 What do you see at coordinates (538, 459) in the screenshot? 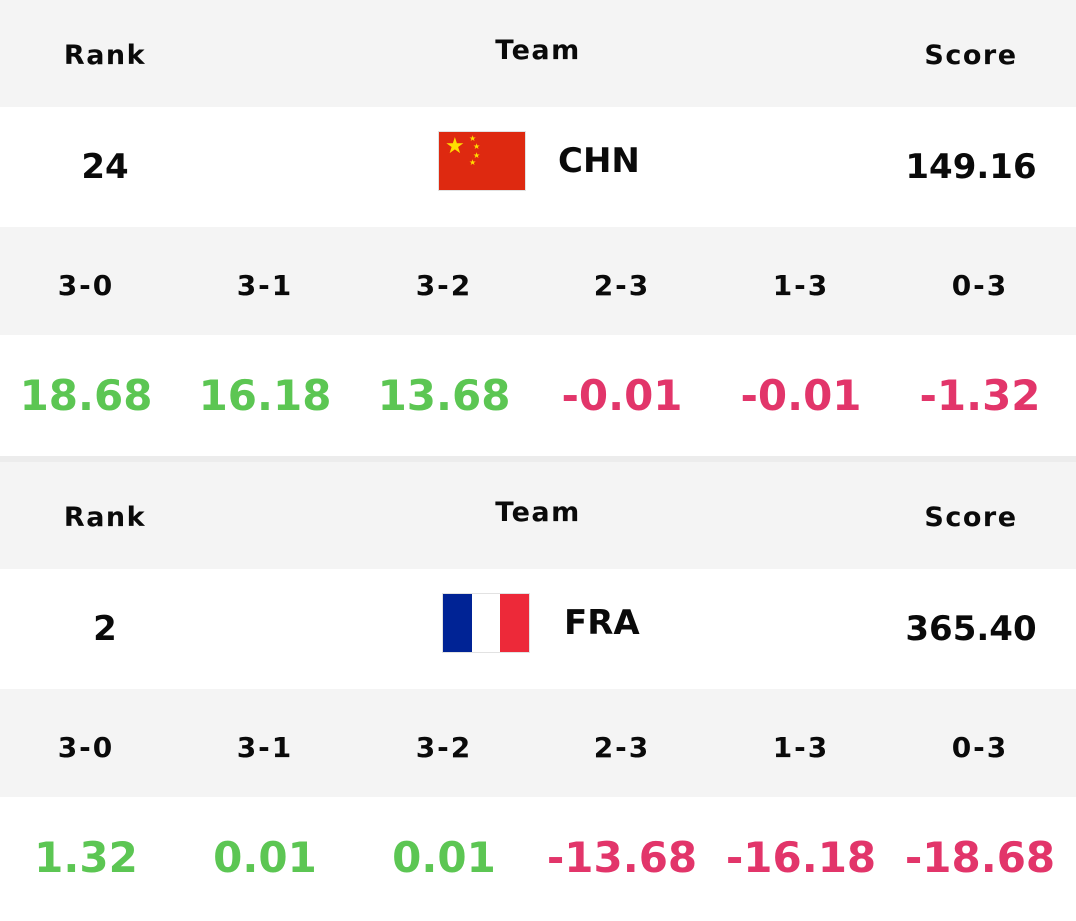
I see `card-divider` at bounding box center [538, 459].